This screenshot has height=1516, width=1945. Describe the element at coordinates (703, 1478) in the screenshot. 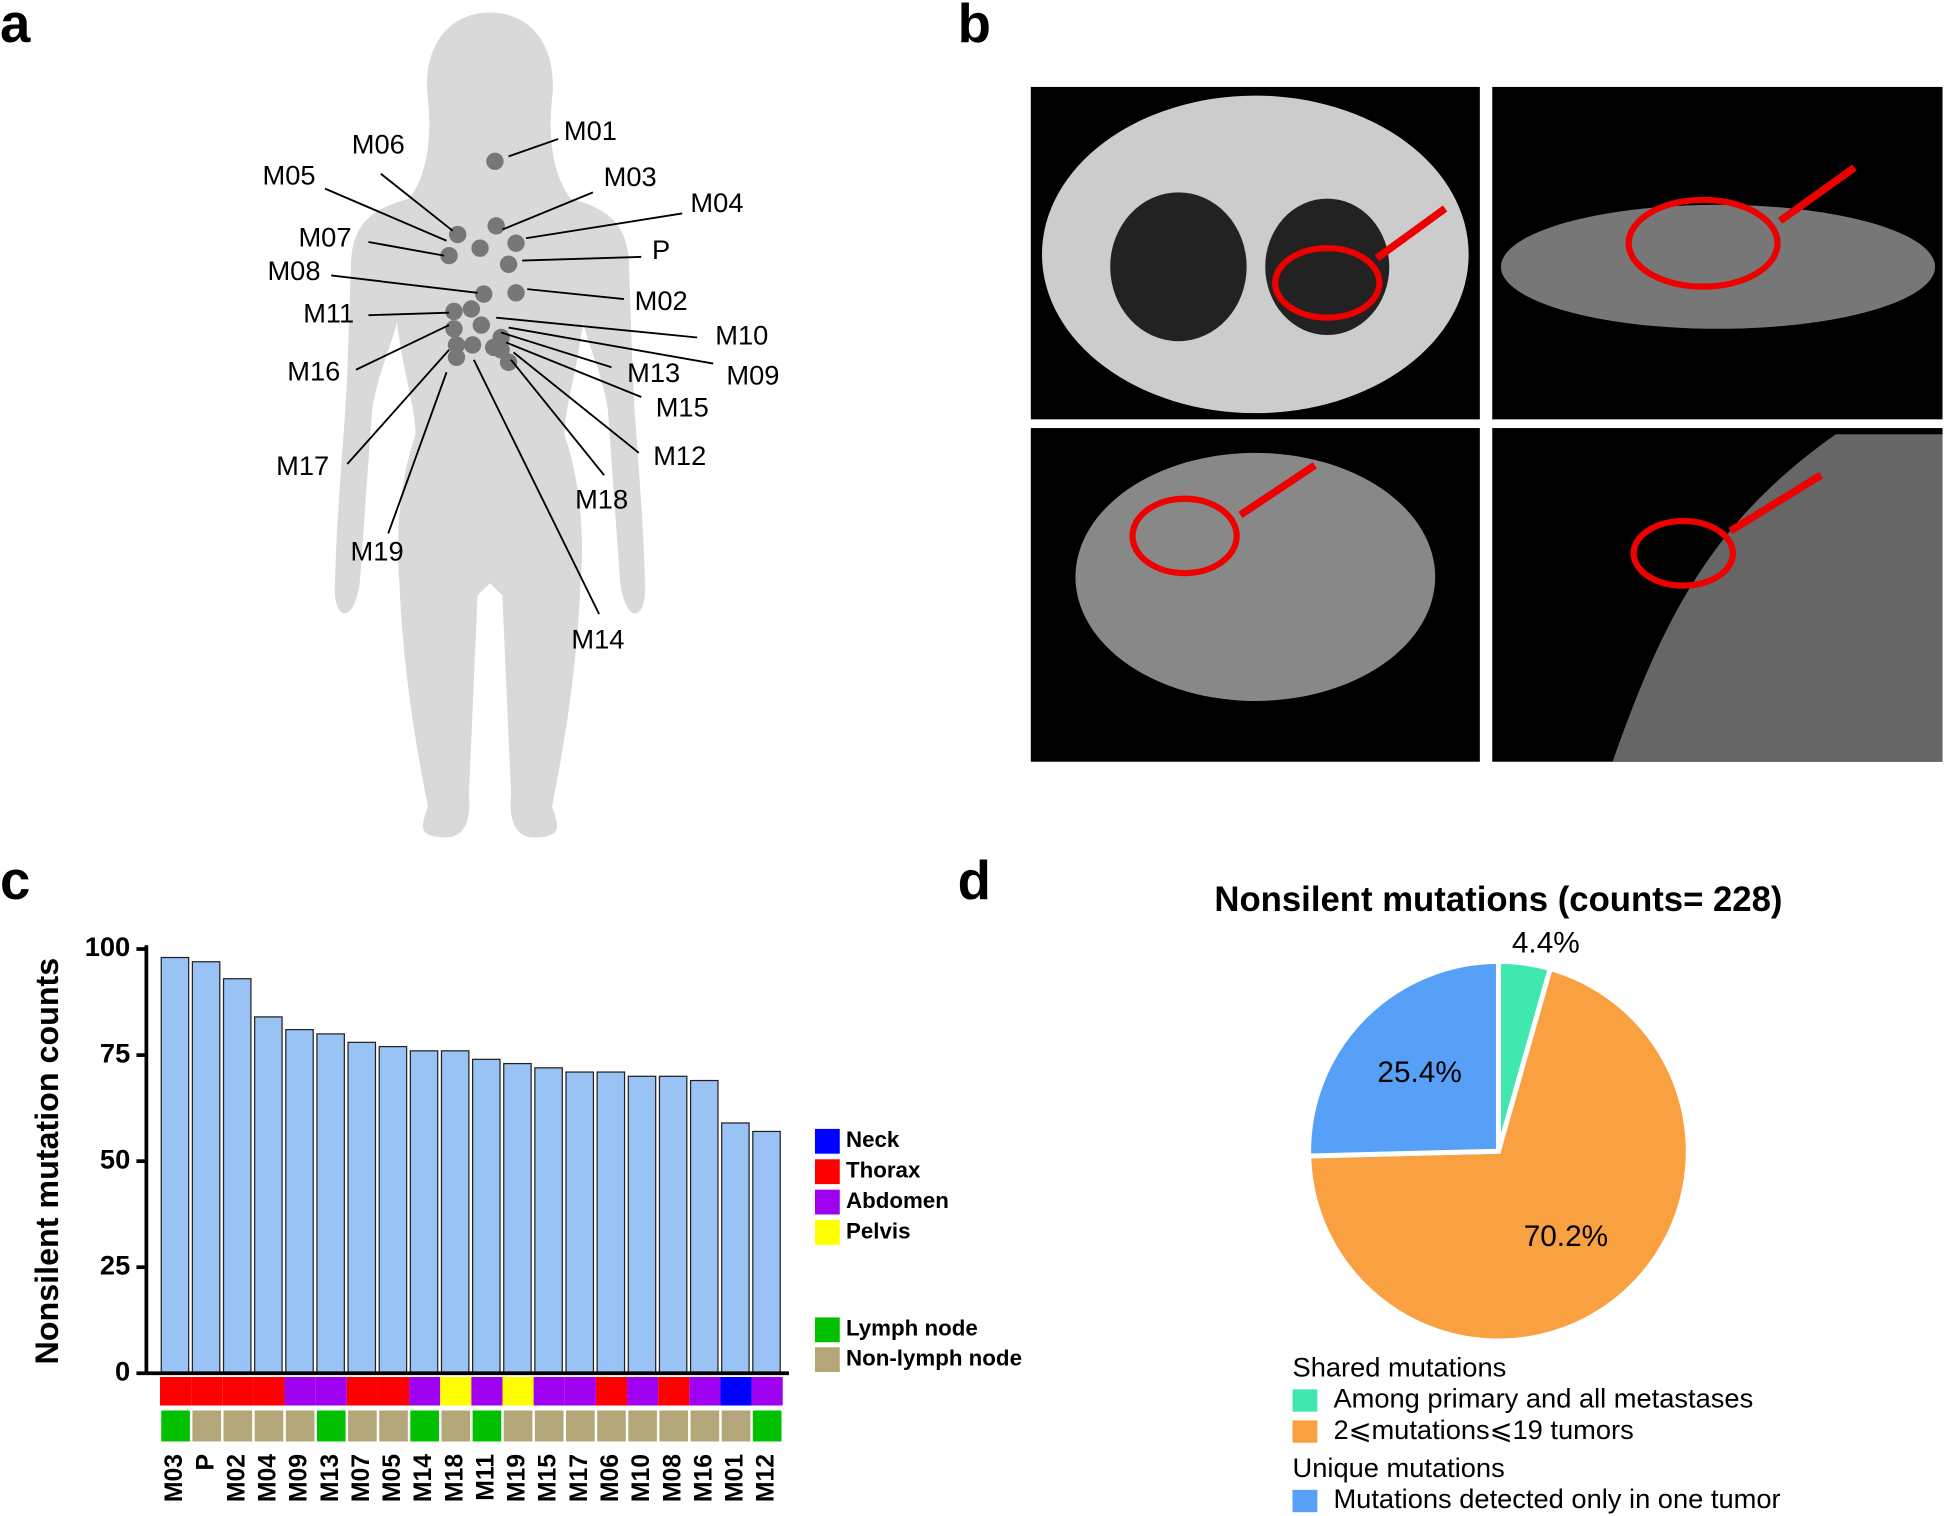

I see `x-tick-label: M16` at that location.